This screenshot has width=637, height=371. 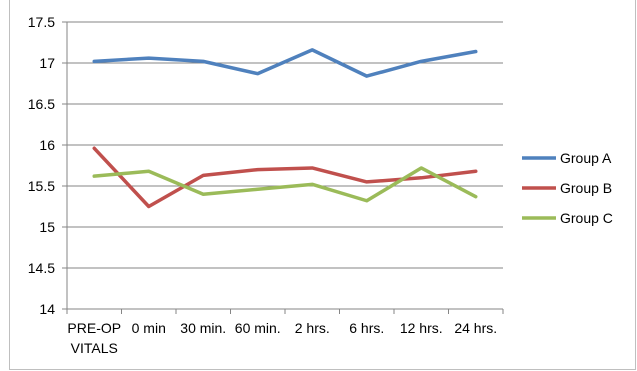 I want to click on x-tick-label: 60 min., so click(x=258, y=328).